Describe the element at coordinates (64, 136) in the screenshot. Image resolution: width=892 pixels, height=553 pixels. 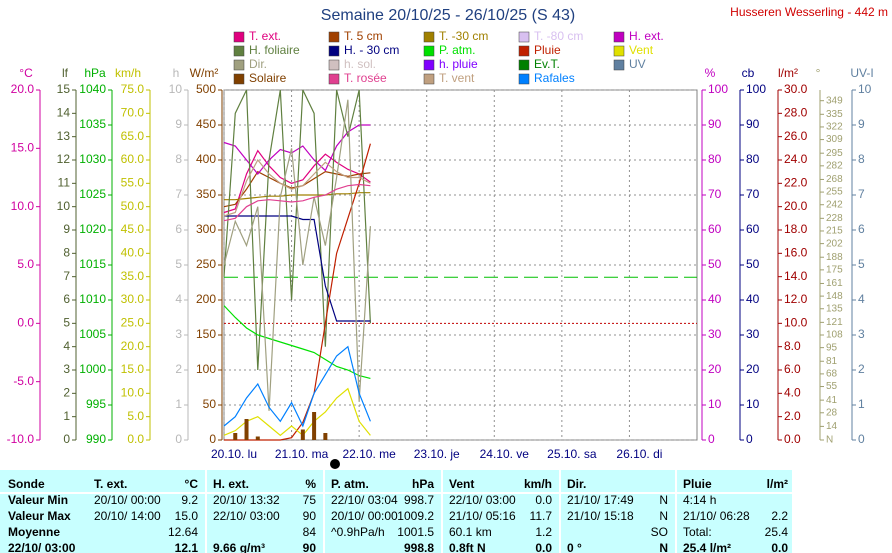
I see `y-tick-label: 13` at that location.